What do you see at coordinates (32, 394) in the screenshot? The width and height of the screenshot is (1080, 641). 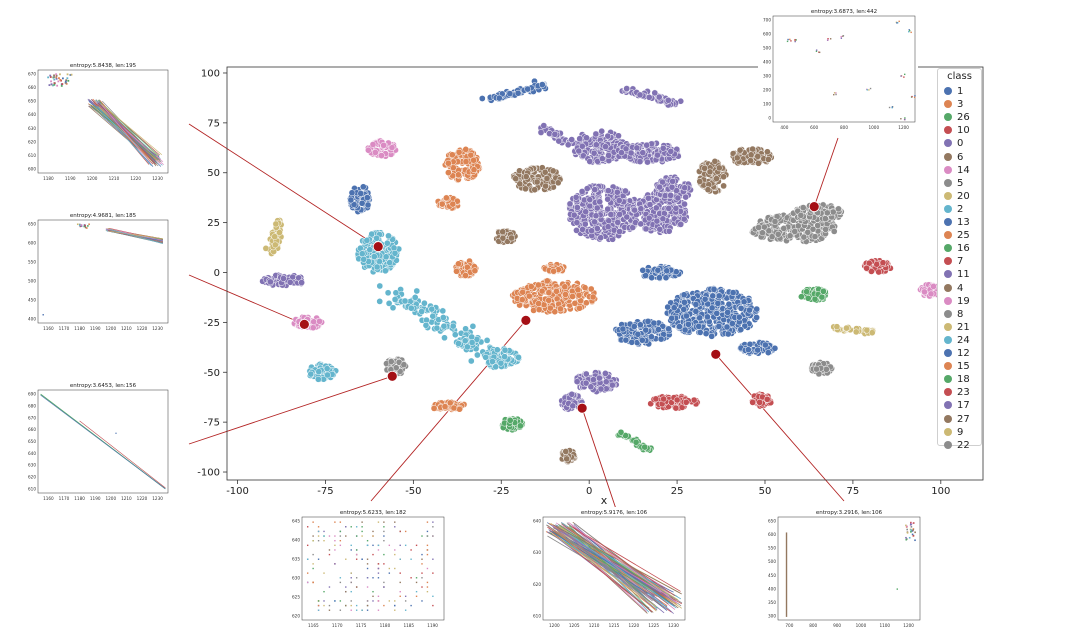 I see `inset-y-tick: 690` at bounding box center [32, 394].